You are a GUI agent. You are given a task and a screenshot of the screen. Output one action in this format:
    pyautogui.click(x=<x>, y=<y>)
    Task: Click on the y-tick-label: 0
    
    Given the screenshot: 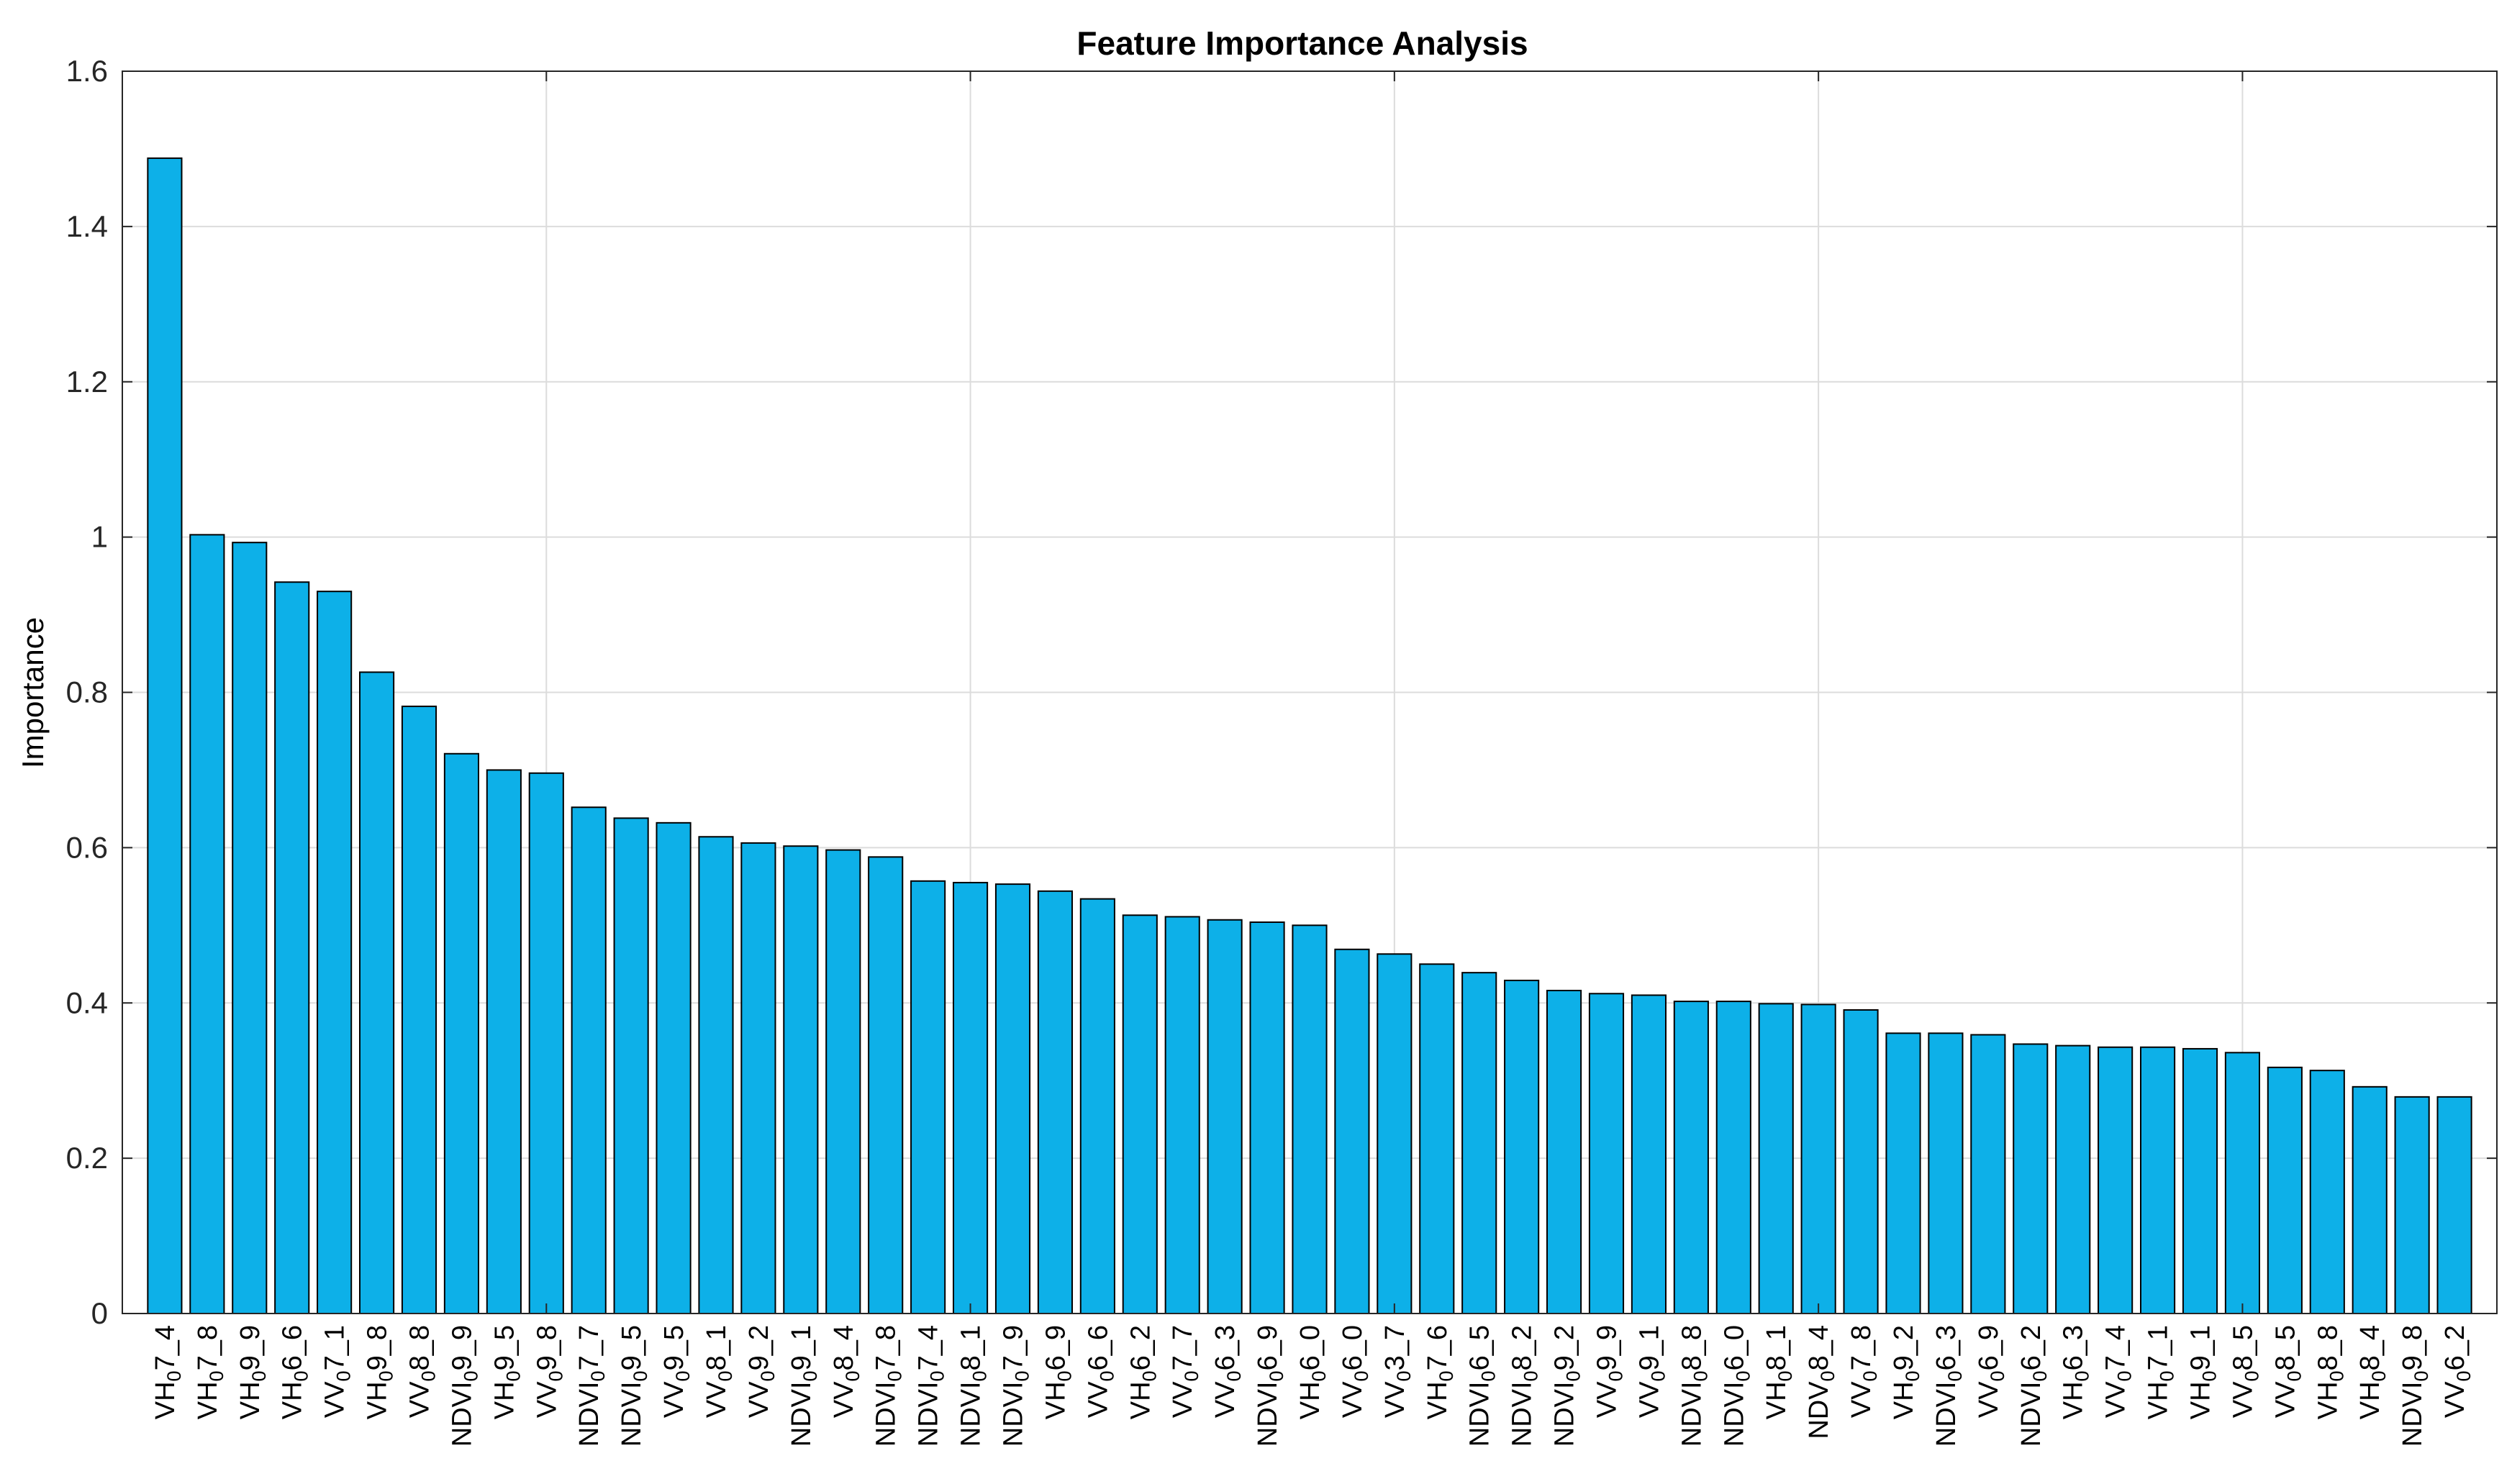 What is the action you would take?
    pyautogui.click(x=99, y=1313)
    